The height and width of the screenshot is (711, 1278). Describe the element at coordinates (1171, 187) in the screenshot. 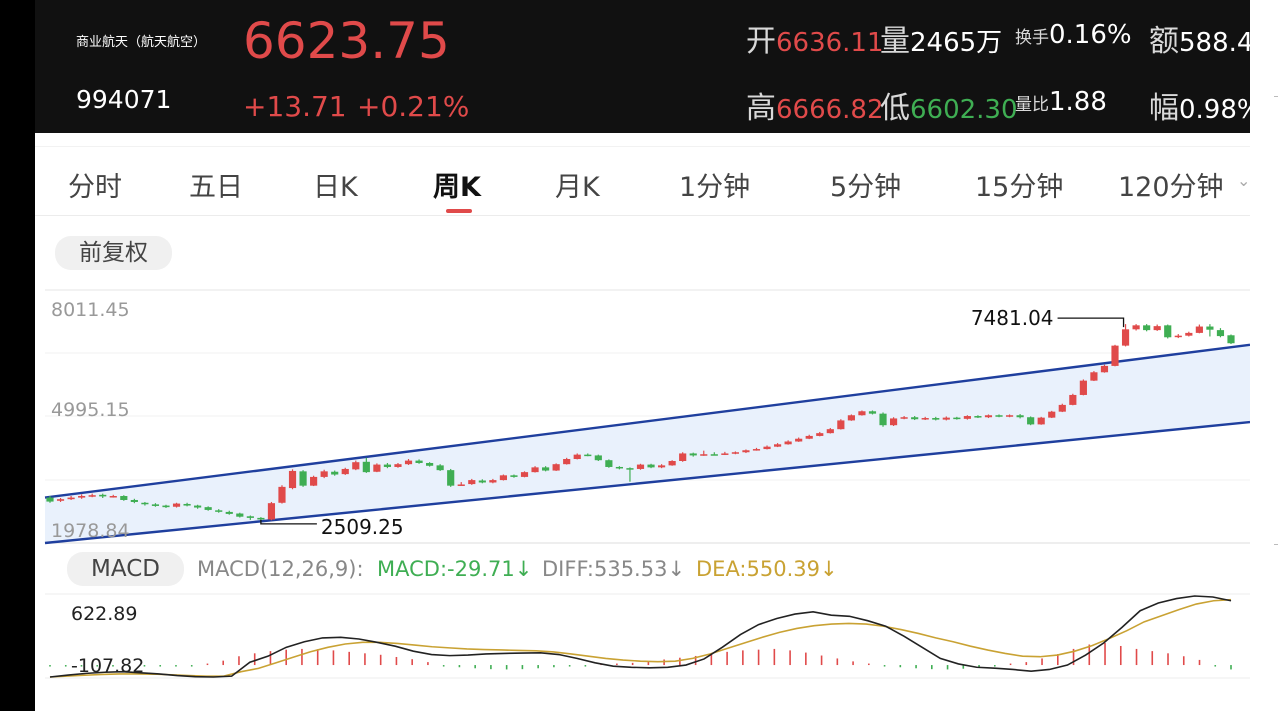

I see `tab-120min: 120分钟` at that location.